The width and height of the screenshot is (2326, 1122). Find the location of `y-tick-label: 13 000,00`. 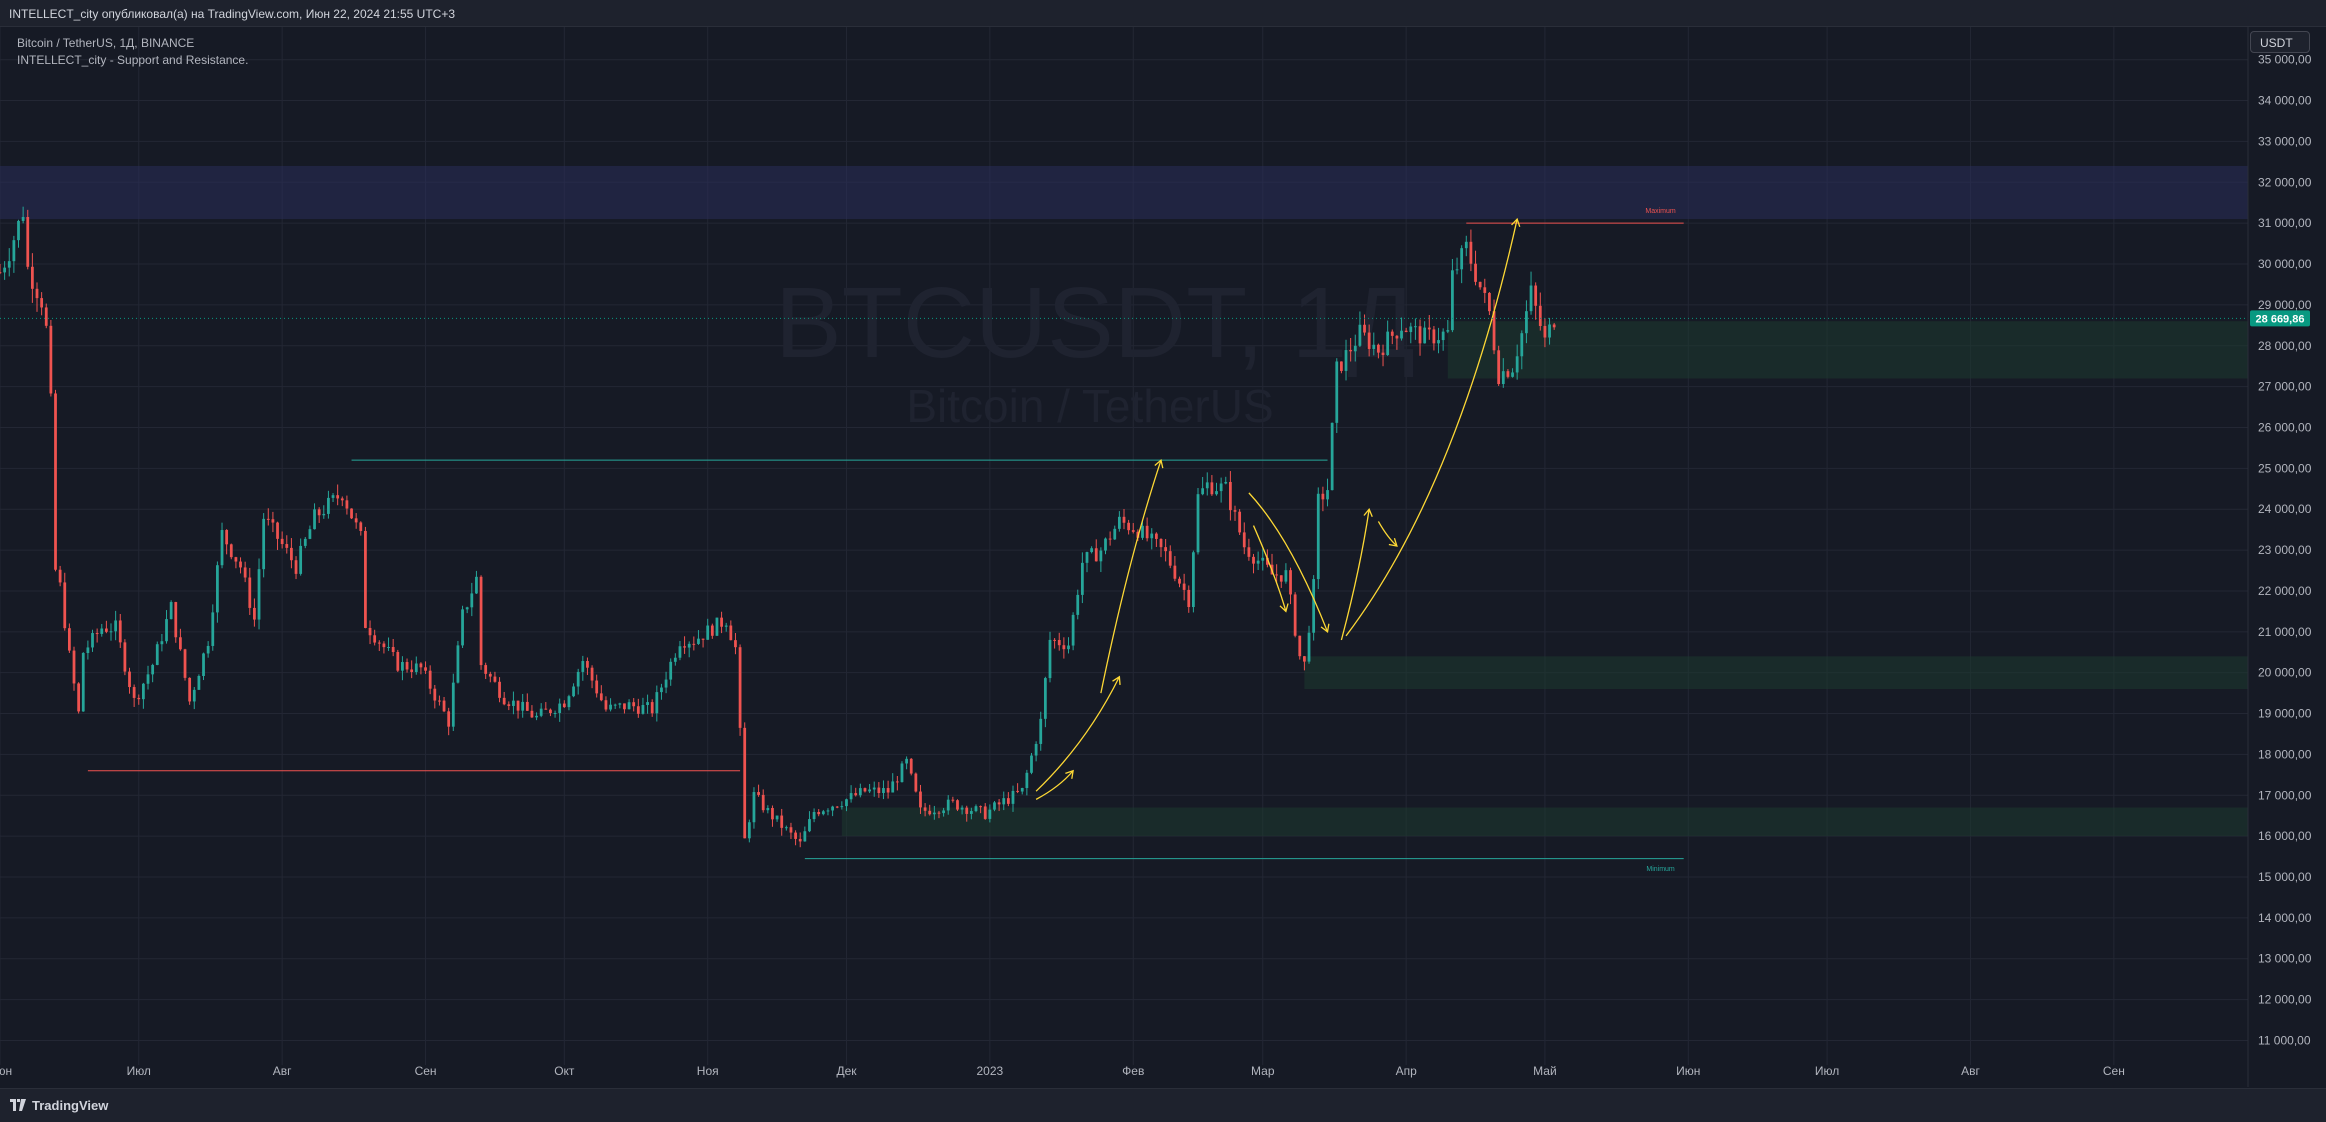

y-tick-label: 13 000,00 is located at coordinates (2285, 959).